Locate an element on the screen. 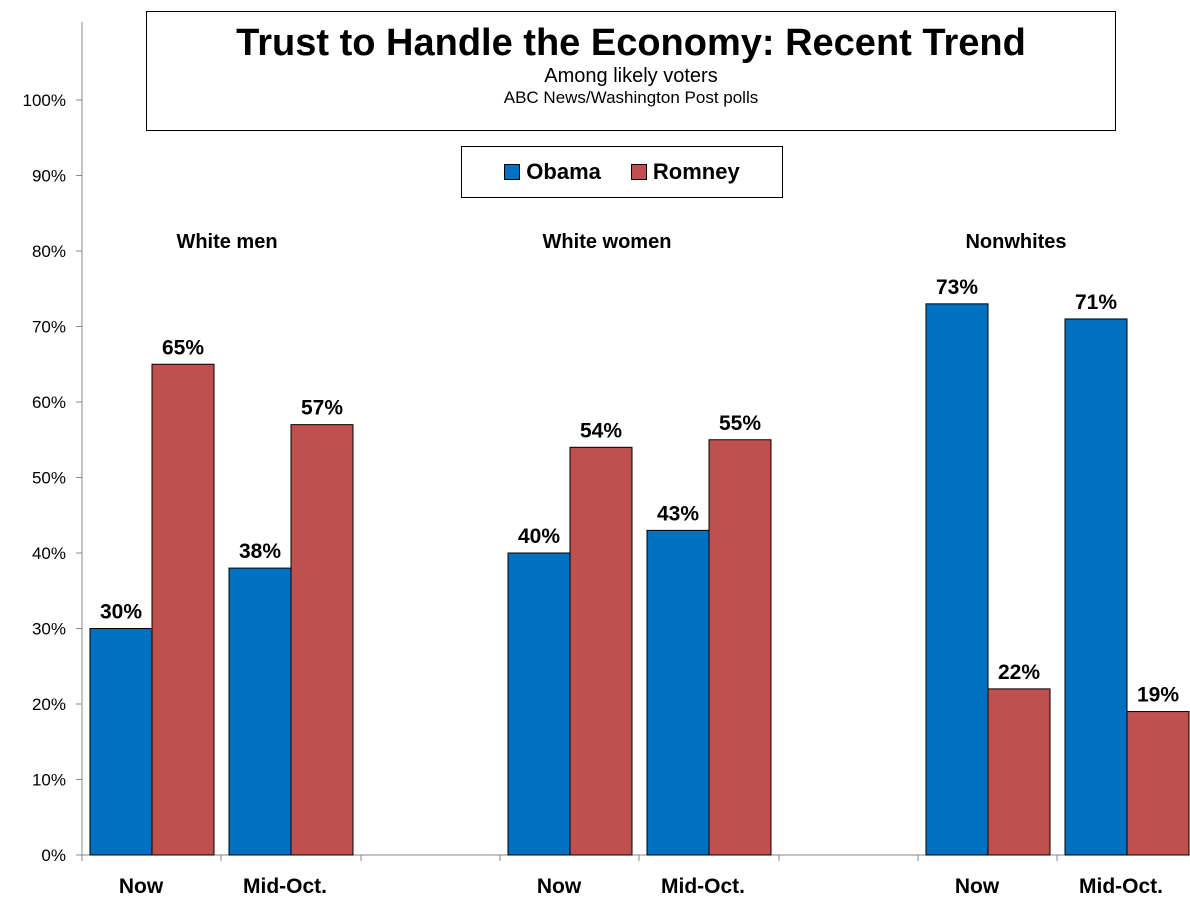 The width and height of the screenshot is (1190, 898). data-label: 65% is located at coordinates (183, 347).